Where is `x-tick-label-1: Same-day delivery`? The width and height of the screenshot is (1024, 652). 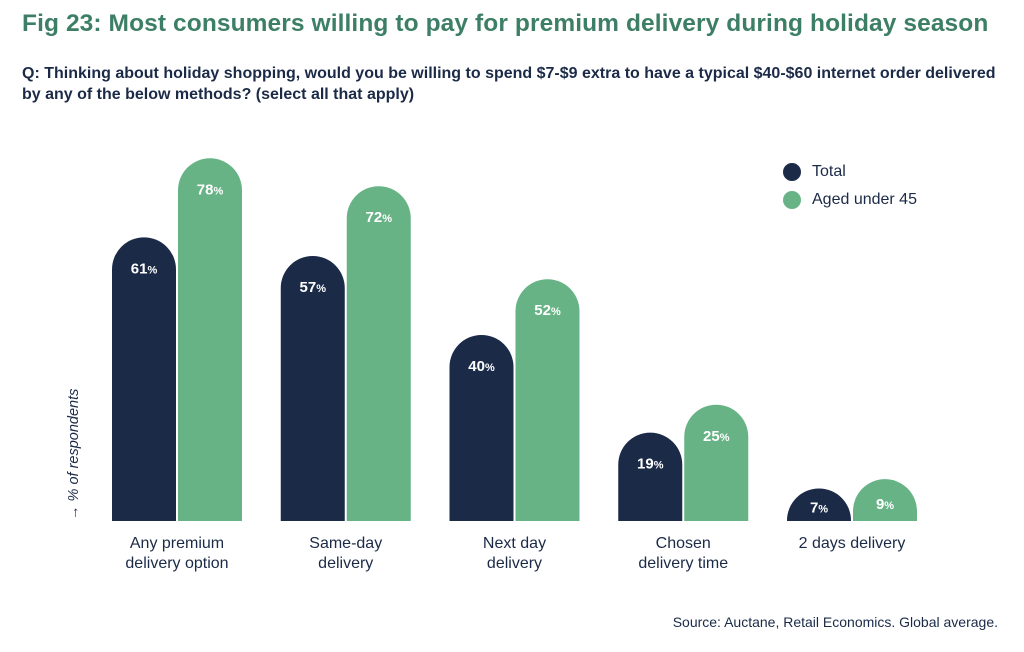
x-tick-label-1: Same-day delivery is located at coordinates (345, 553).